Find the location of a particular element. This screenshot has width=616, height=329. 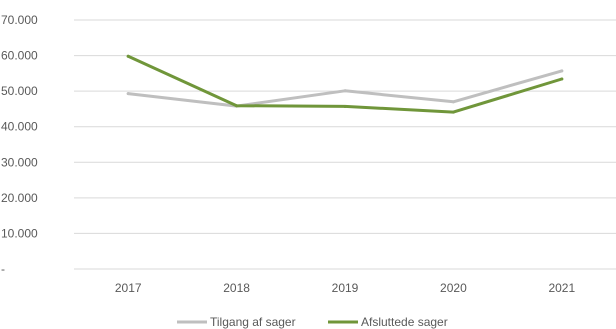

y-tick-label: 70.000 is located at coordinates (19, 20).